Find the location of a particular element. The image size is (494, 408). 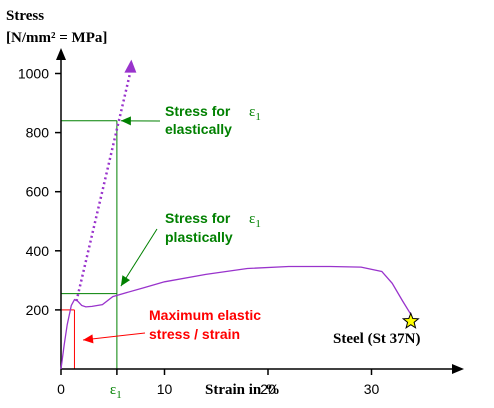

reference-lines is located at coordinates (89, 244).